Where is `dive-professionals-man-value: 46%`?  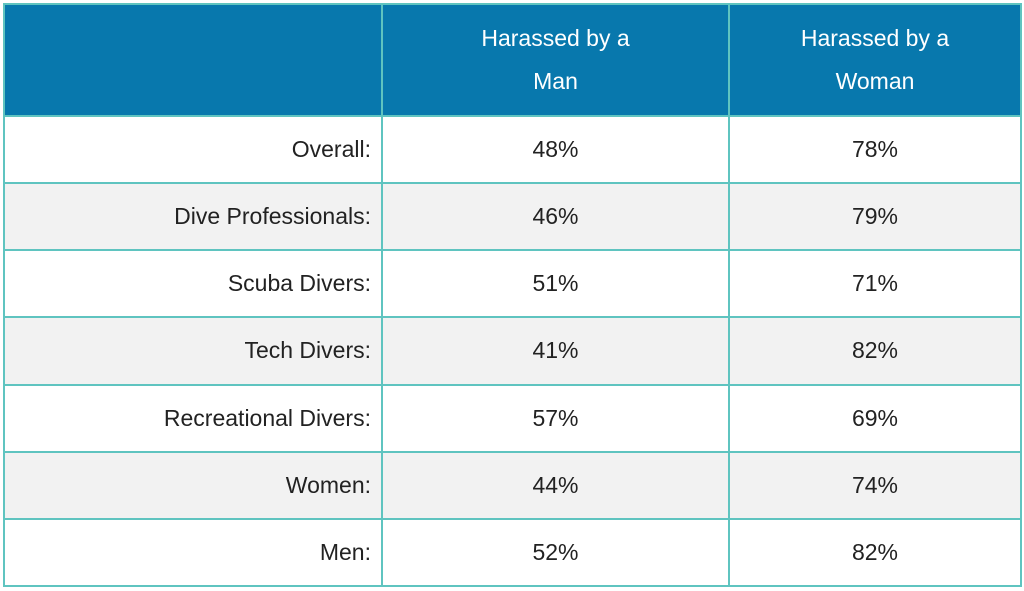
dive-professionals-man-value: 46% is located at coordinates (555, 217).